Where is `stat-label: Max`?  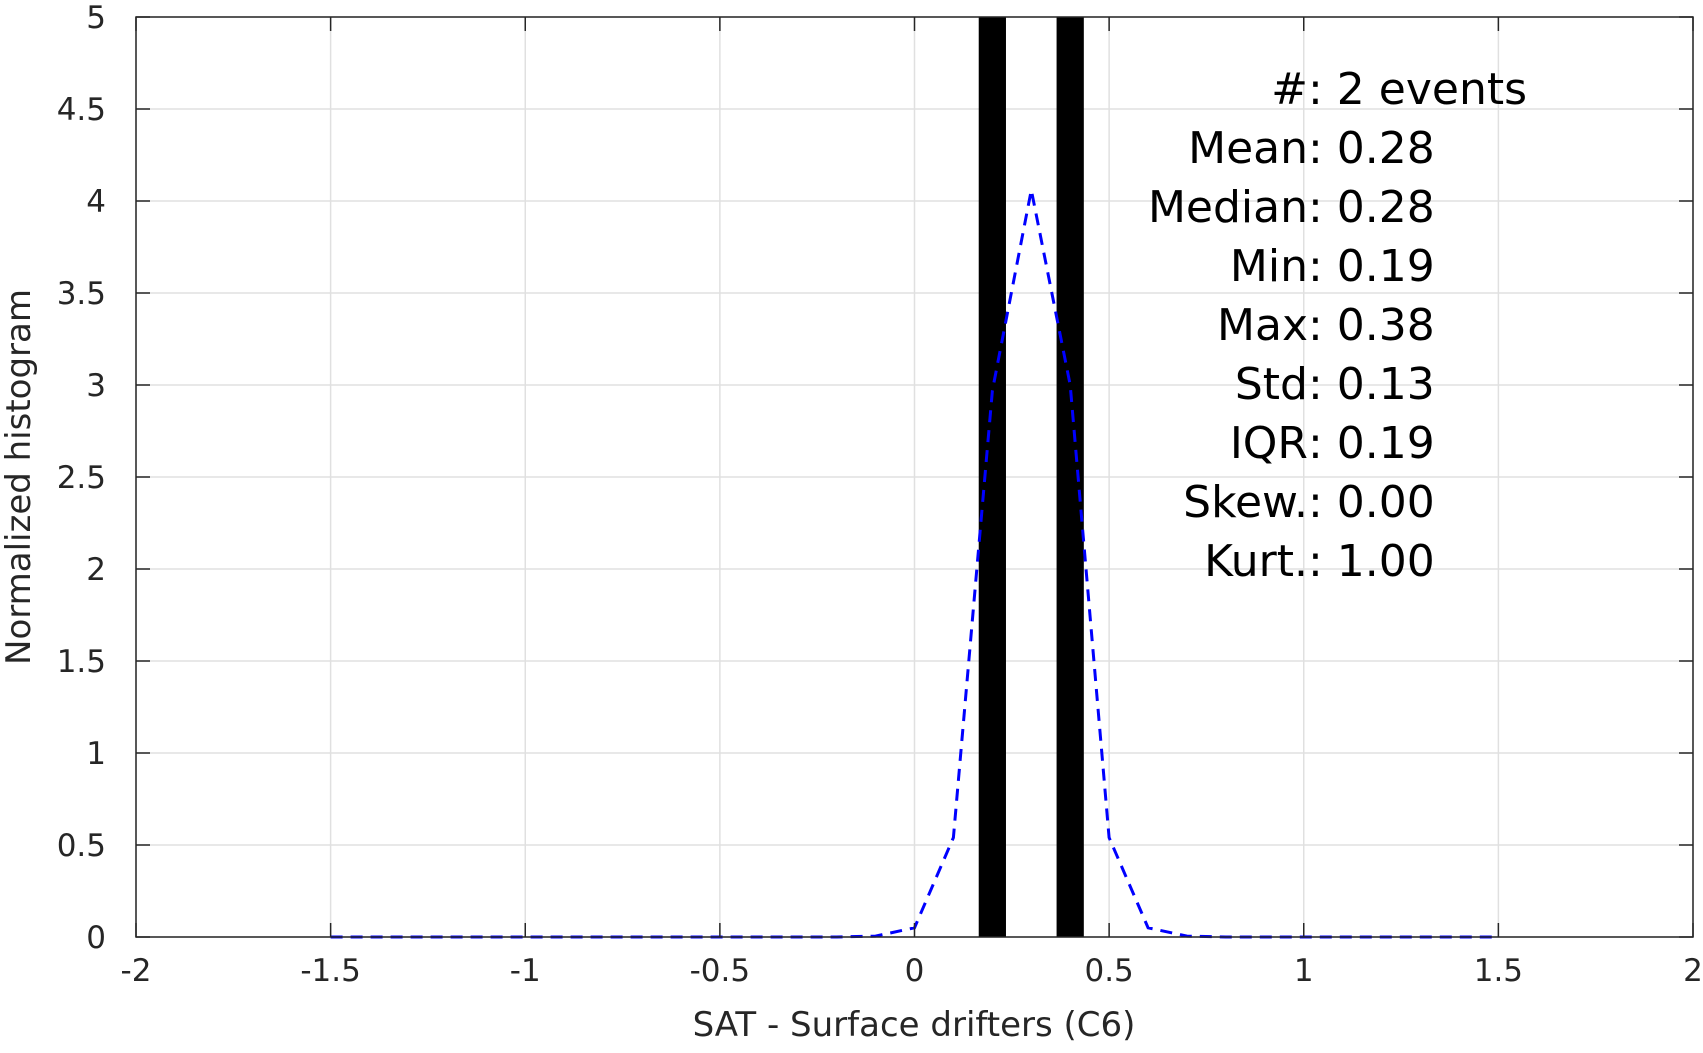 stat-label: Max is located at coordinates (1262, 325).